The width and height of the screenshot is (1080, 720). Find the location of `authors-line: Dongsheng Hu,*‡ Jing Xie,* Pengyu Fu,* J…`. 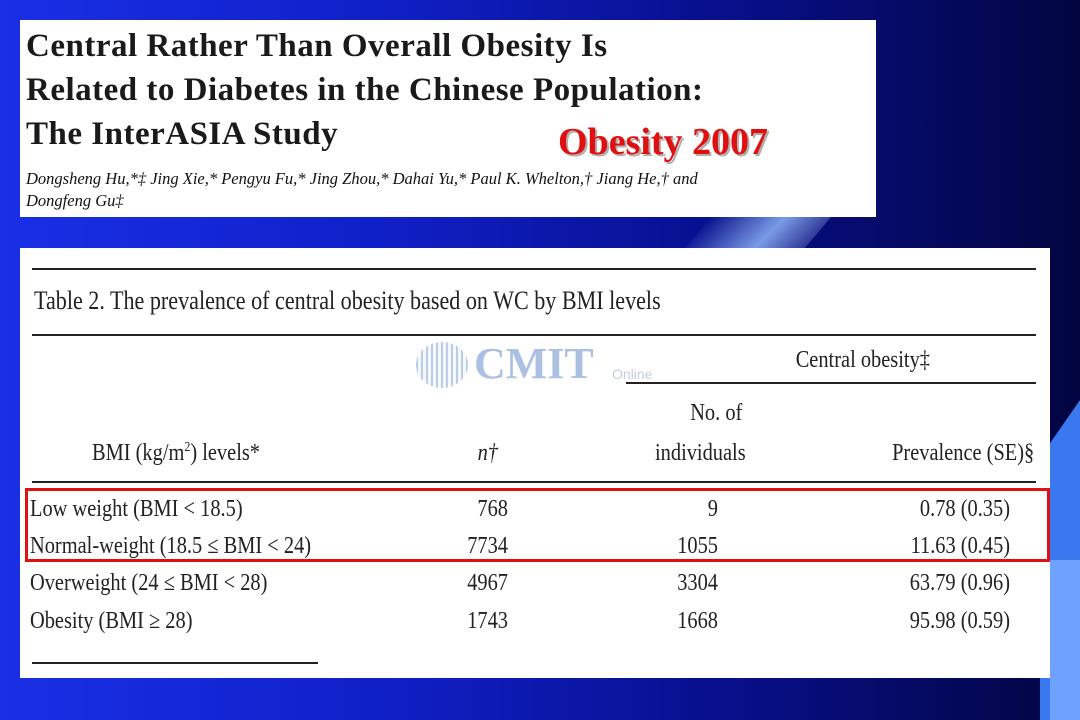

authors-line: Dongsheng Hu,*‡ Jing Xie,* Pengyu Fu,* J… is located at coordinates (362, 178).